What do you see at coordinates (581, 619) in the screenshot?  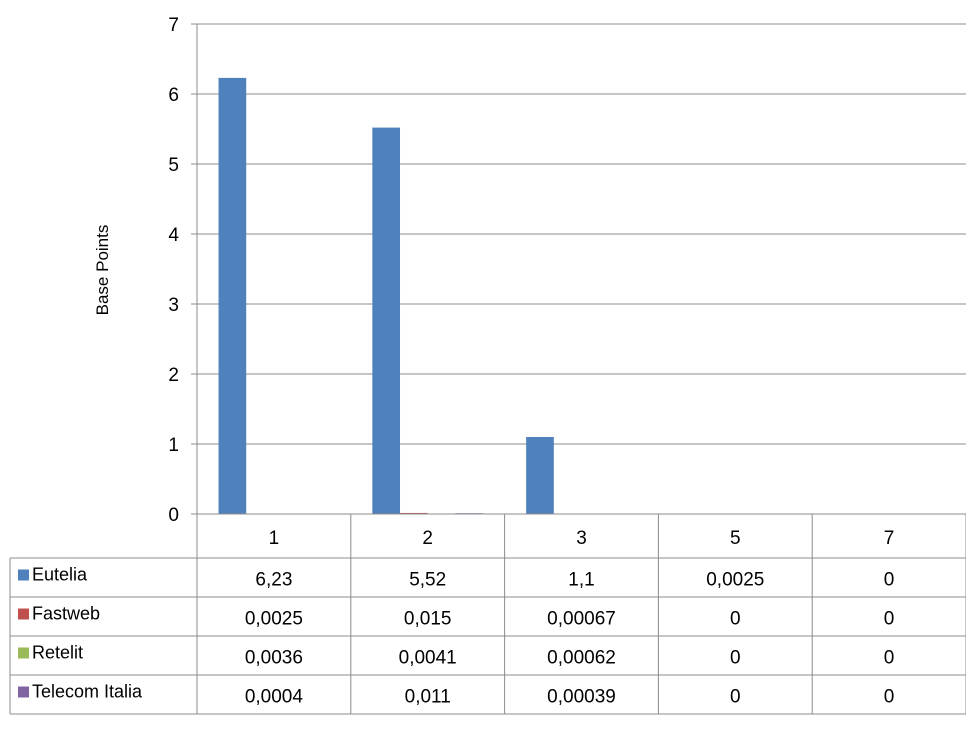 I see `data-table-cell: 0,00067` at bounding box center [581, 619].